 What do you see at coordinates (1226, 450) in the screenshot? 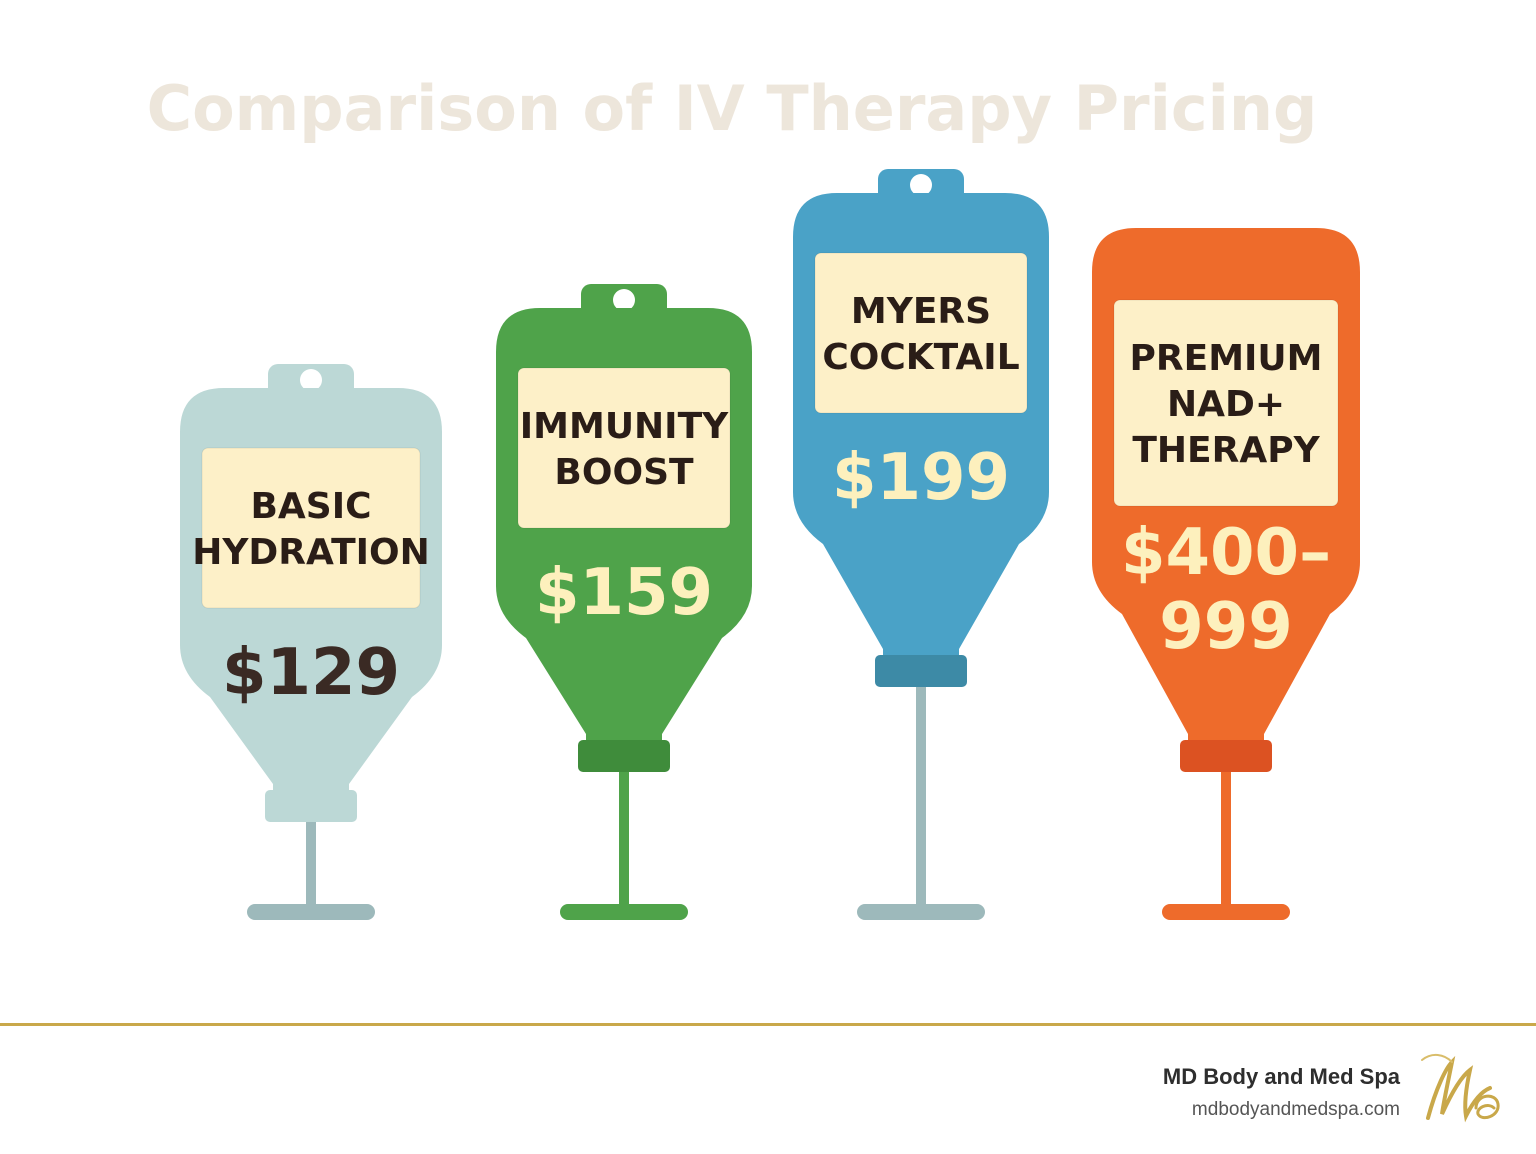
I see `category-label: THERAPY` at bounding box center [1226, 450].